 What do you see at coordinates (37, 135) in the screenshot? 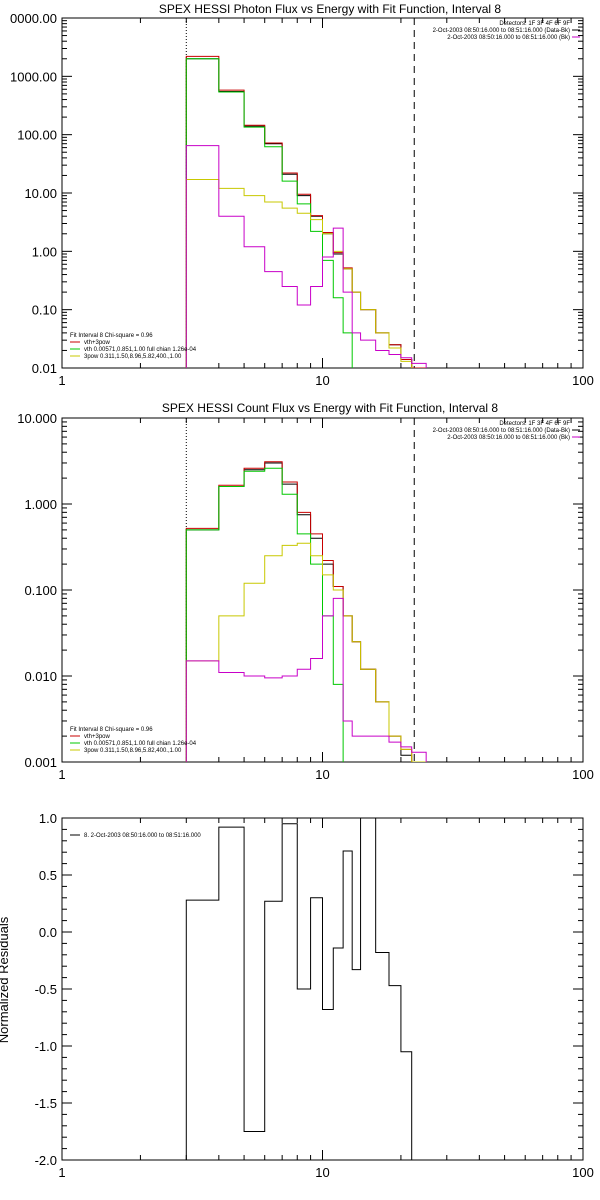
I see `y-tick-label: 100.00` at bounding box center [37, 135].